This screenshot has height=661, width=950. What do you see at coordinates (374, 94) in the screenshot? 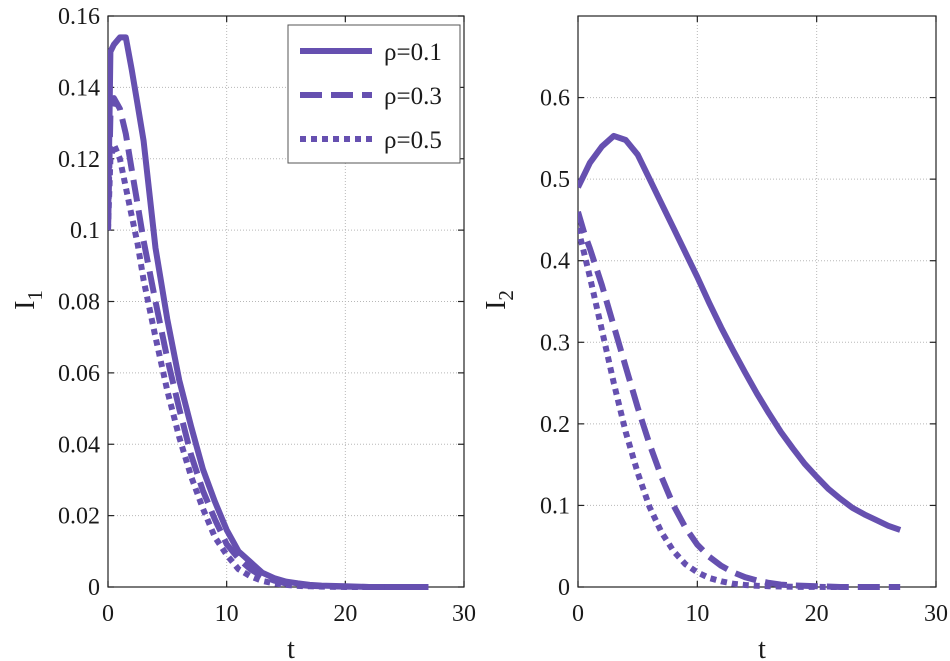
I see `legend: ρ=0.1 ρ=0.3 ρ=0.5` at bounding box center [374, 94].